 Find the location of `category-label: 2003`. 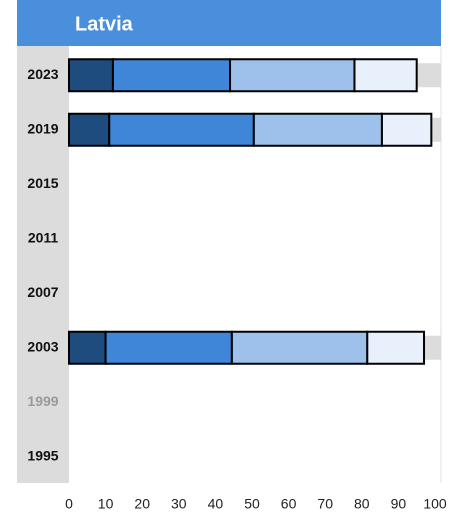

category-label: 2003 is located at coordinates (42, 346).